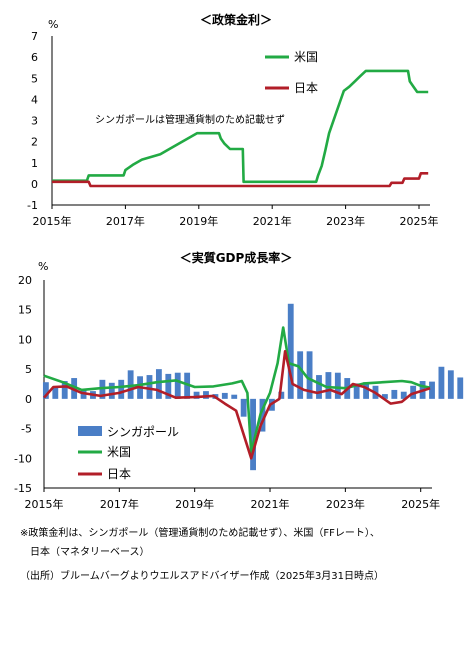  I want to click on y-tick-label: -15, so click(23, 488).